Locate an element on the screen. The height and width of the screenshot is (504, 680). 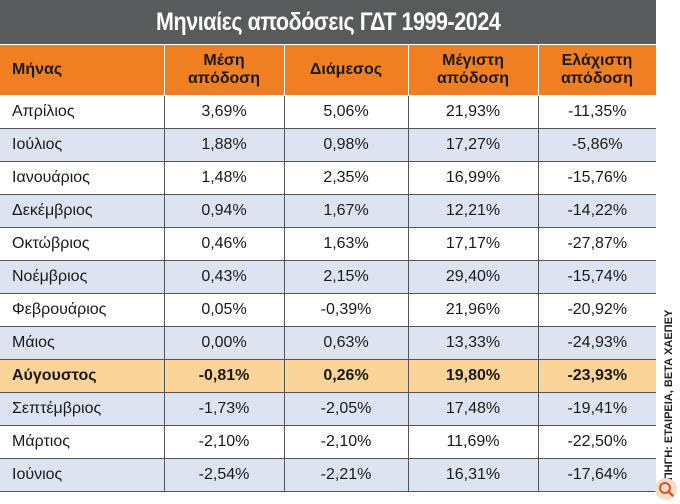
cell-month: Δεκέμβριος is located at coordinates (82, 211).